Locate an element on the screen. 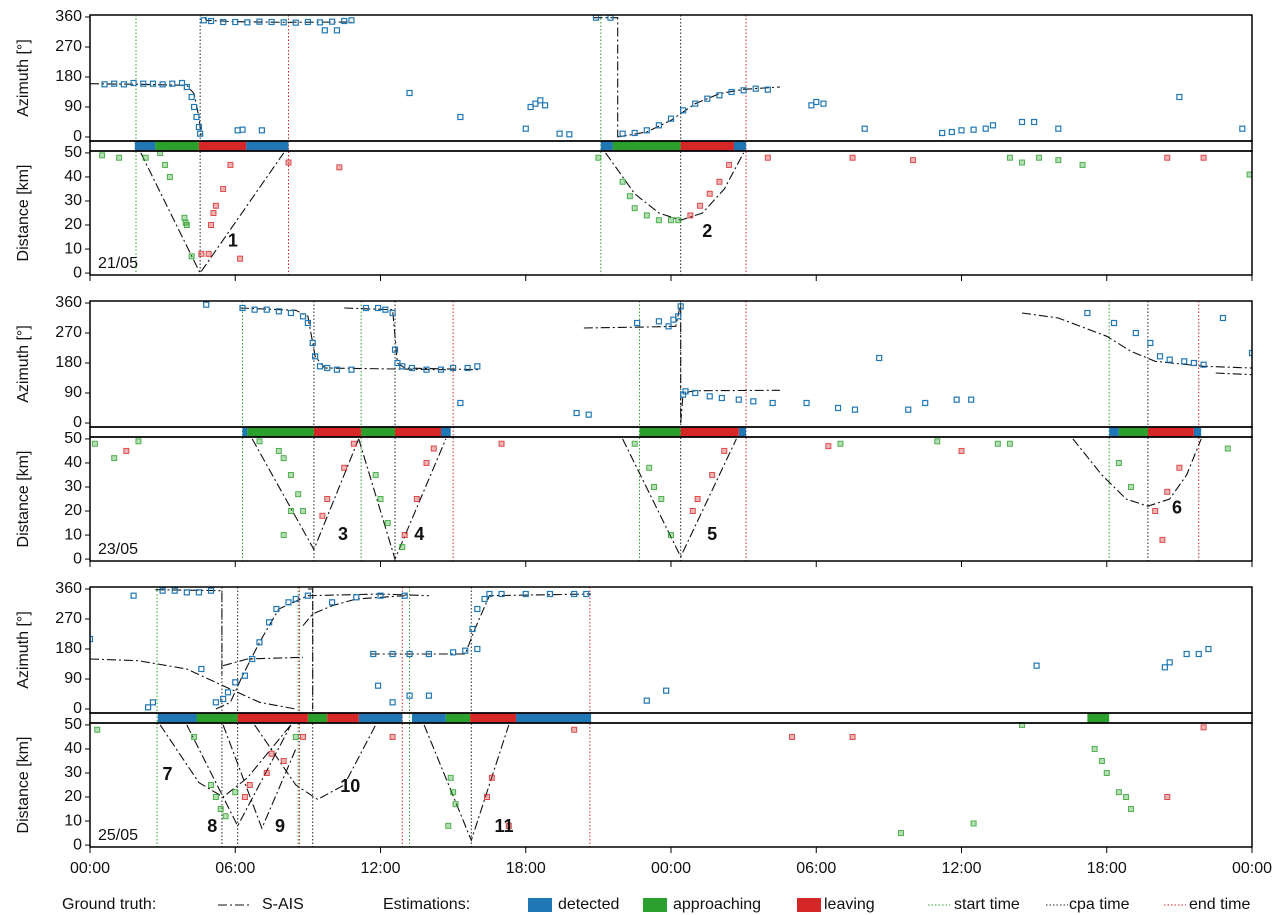 The width and height of the screenshot is (1279, 915). y-tick-label: 90 is located at coordinates (73, 678).